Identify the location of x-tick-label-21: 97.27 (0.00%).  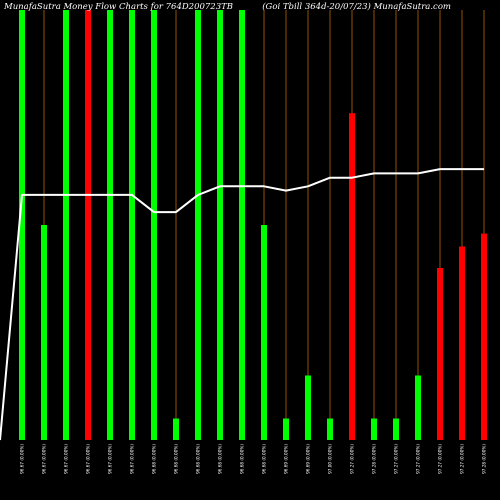
(462, 459).